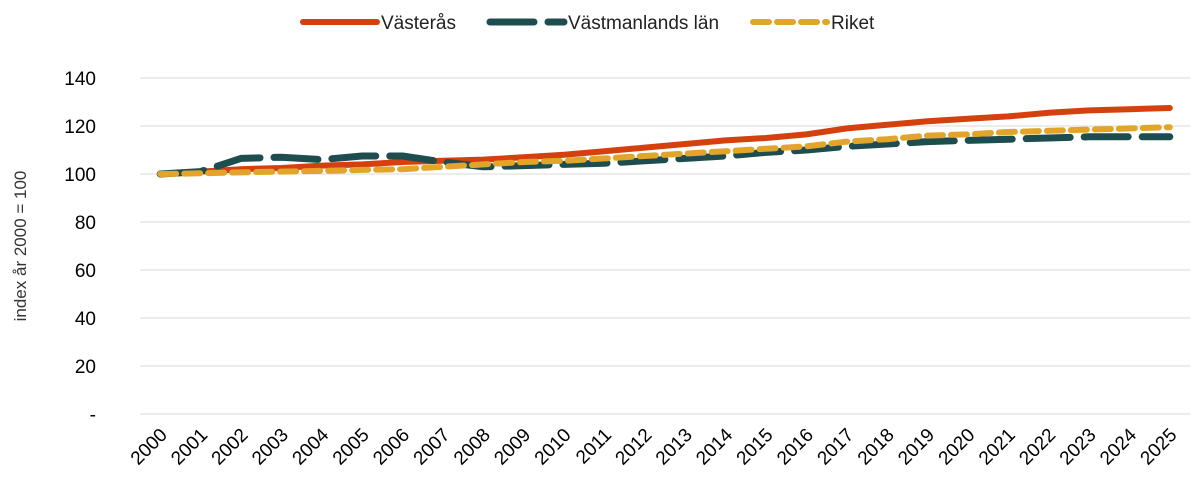  What do you see at coordinates (472, 447) in the screenshot?
I see `x-tick-label: 2008` at bounding box center [472, 447].